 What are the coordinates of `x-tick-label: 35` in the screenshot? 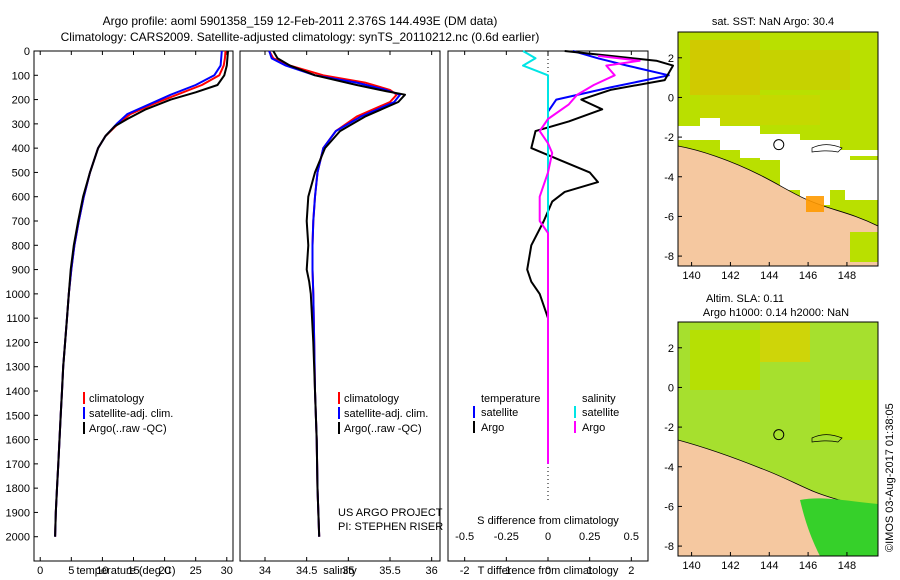 It's located at (348, 571).